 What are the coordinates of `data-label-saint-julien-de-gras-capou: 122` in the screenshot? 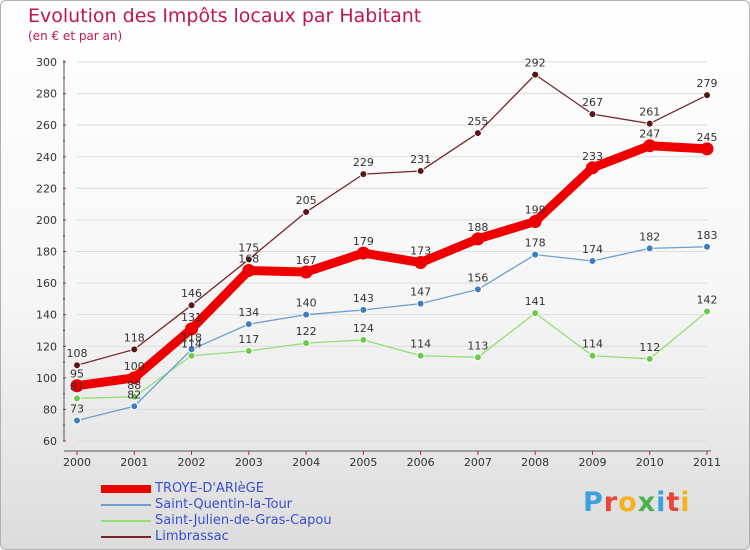 It's located at (306, 331).